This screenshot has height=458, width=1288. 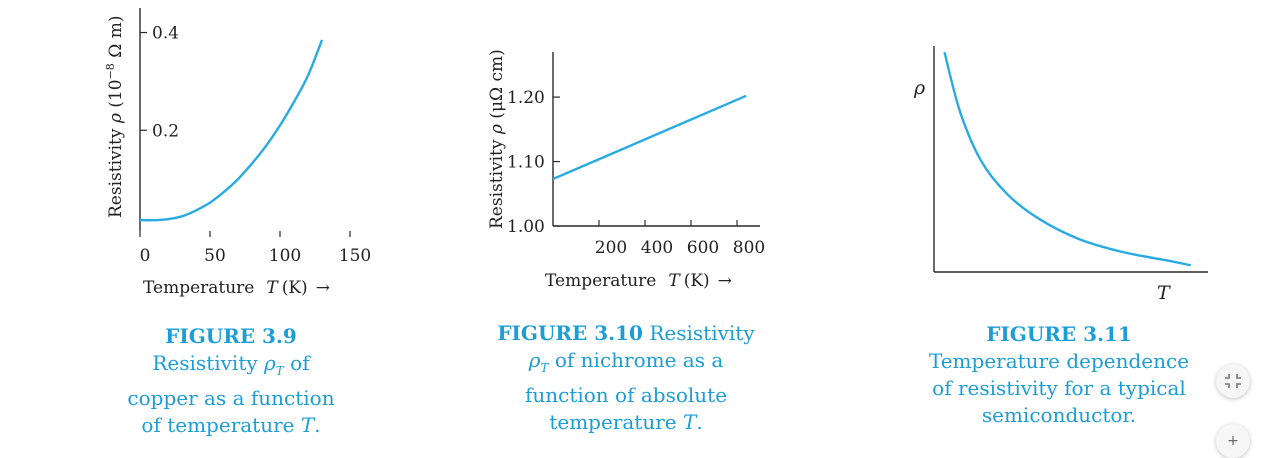 What do you see at coordinates (1164, 293) in the screenshot?
I see `chart-3-xlabel: T` at bounding box center [1164, 293].